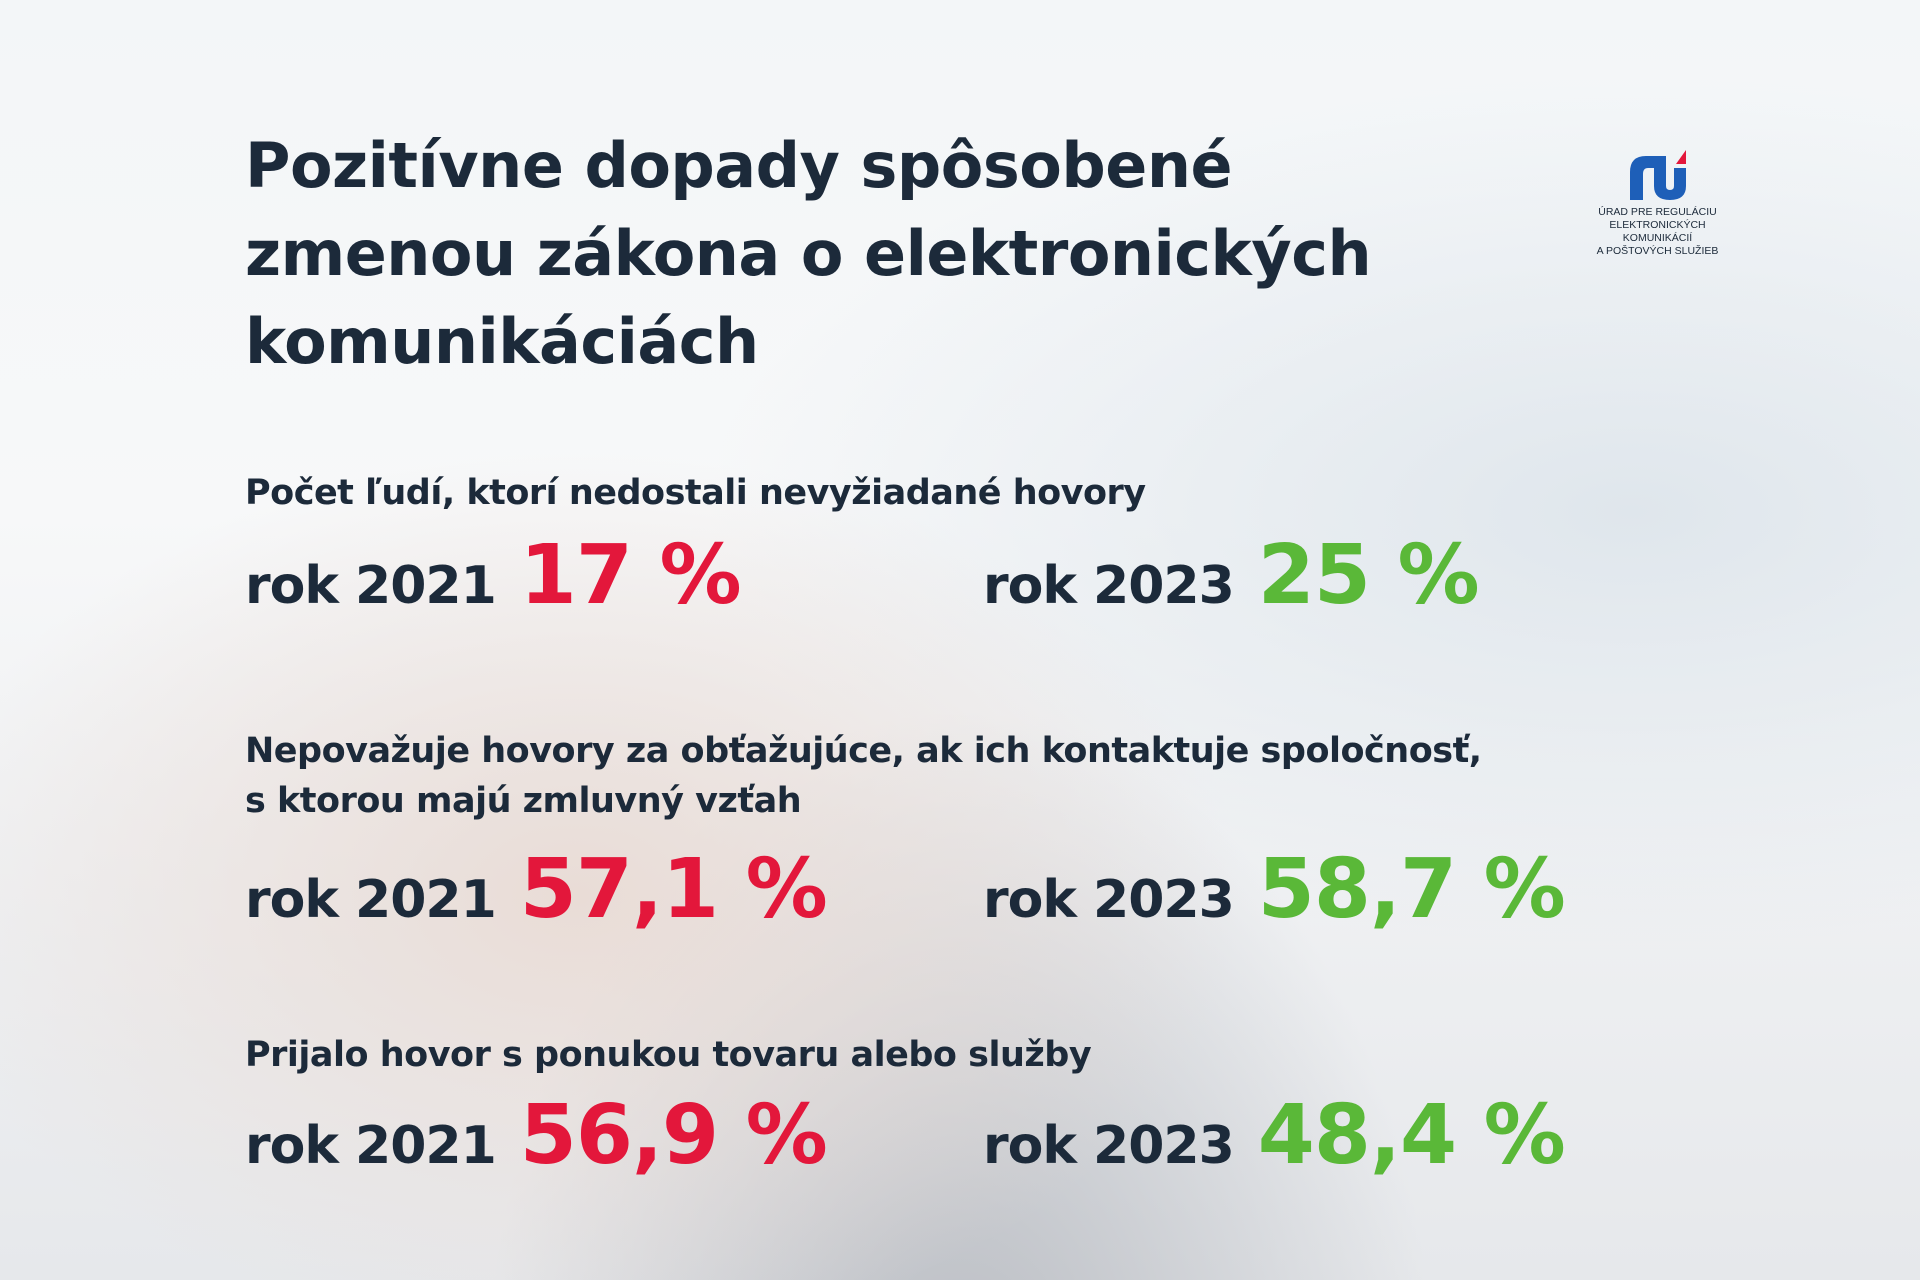 This screenshot has height=1280, width=1920. I want to click on stat-2021: rok 2021 17 %, so click(493, 575).